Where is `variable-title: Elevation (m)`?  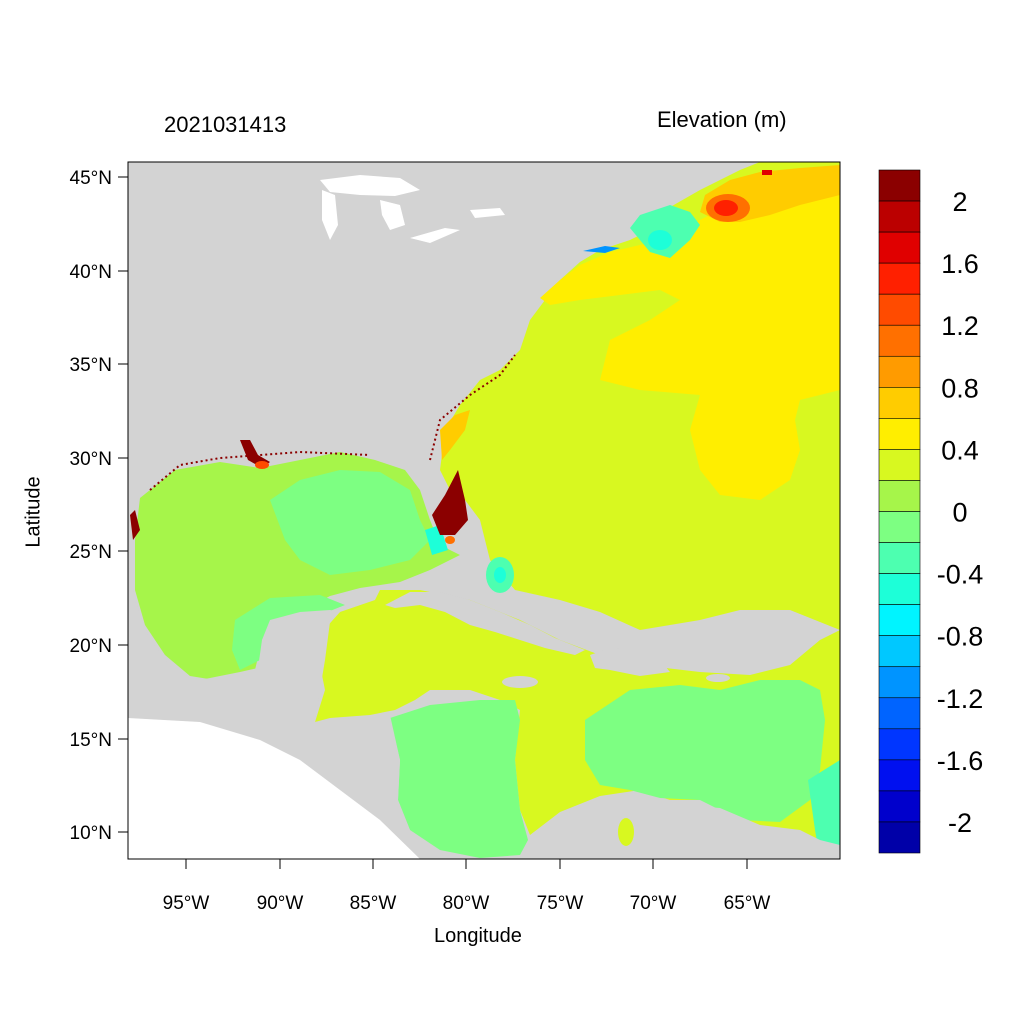 variable-title: Elevation (m) is located at coordinates (722, 119).